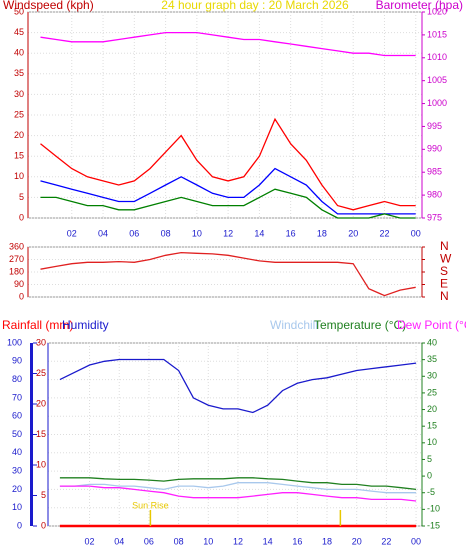  I want to click on y3-tick-label: 25, so click(41, 373).